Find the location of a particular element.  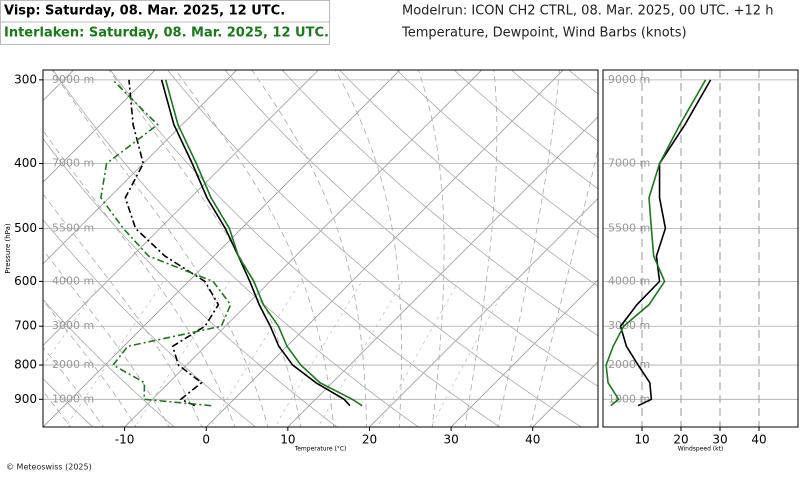

y-tick-label: 300 is located at coordinates (25, 79).